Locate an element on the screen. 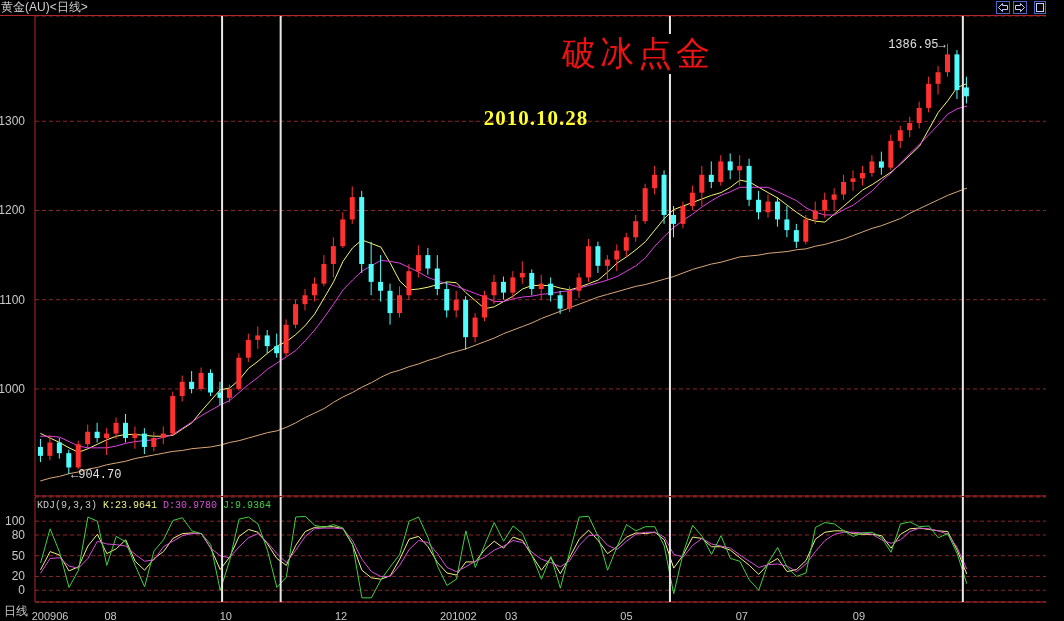  line-series is located at coordinates (504, 557).